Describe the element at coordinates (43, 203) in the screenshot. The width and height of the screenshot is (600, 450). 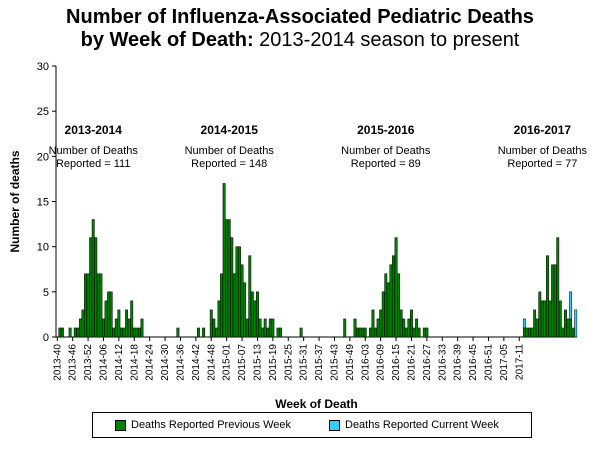
I see `y-tick-label: 15` at that location.